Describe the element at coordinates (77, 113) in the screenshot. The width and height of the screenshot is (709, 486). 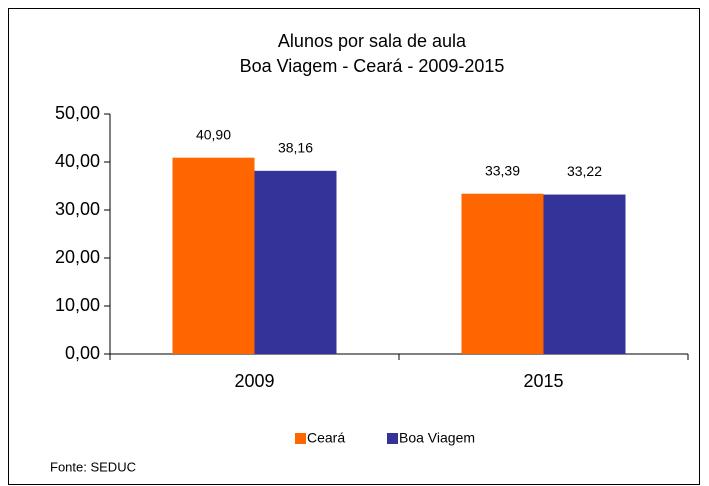
I see `y-tick-label: 50,00` at that location.